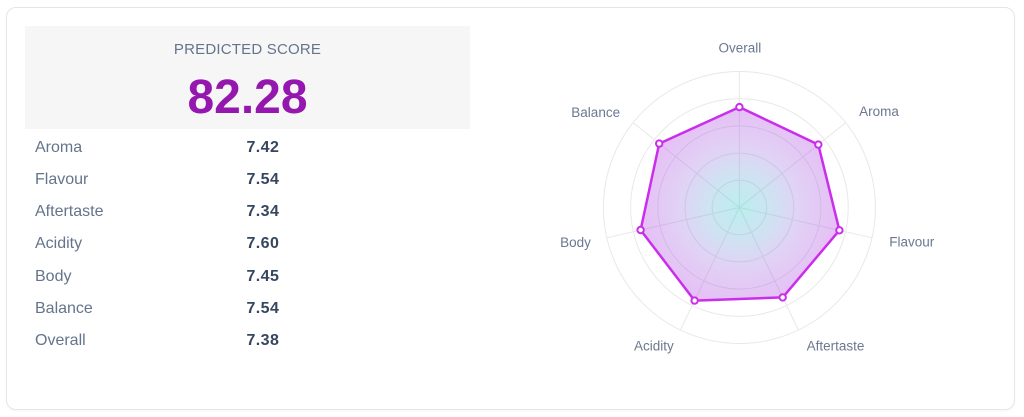 This screenshot has height=417, width=1024. What do you see at coordinates (654, 346) in the screenshot?
I see `svg-text: Acidity` at bounding box center [654, 346].